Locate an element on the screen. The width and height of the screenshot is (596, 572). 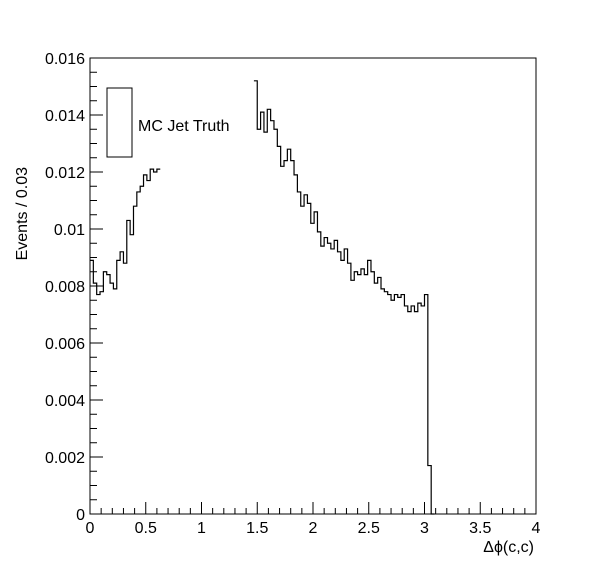
y-axis-title: Events / 0.03 is located at coordinates (22, 213).